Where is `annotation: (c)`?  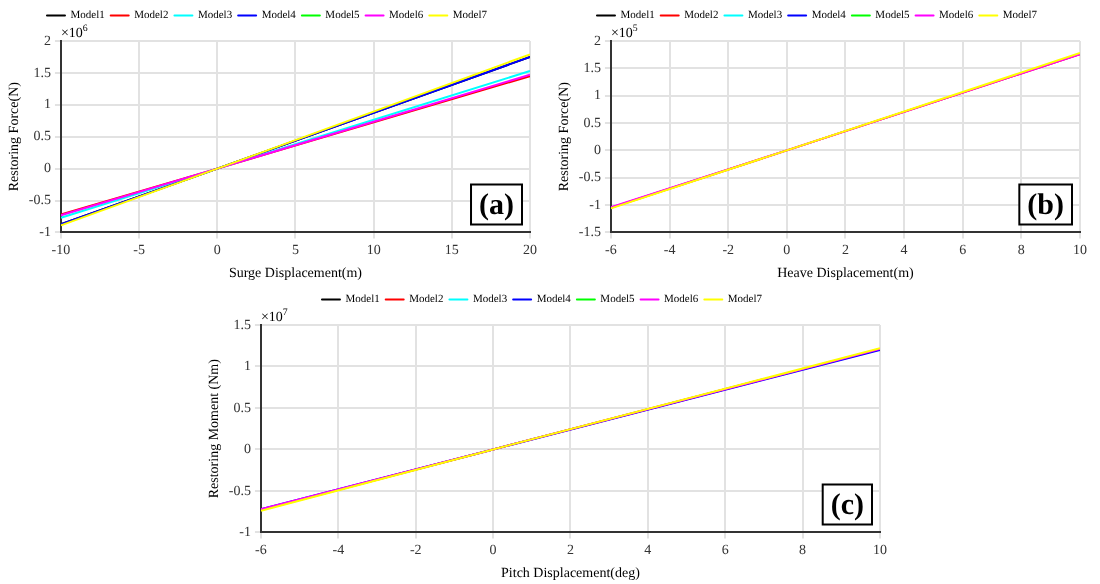
annotation: (c) is located at coordinates (847, 506).